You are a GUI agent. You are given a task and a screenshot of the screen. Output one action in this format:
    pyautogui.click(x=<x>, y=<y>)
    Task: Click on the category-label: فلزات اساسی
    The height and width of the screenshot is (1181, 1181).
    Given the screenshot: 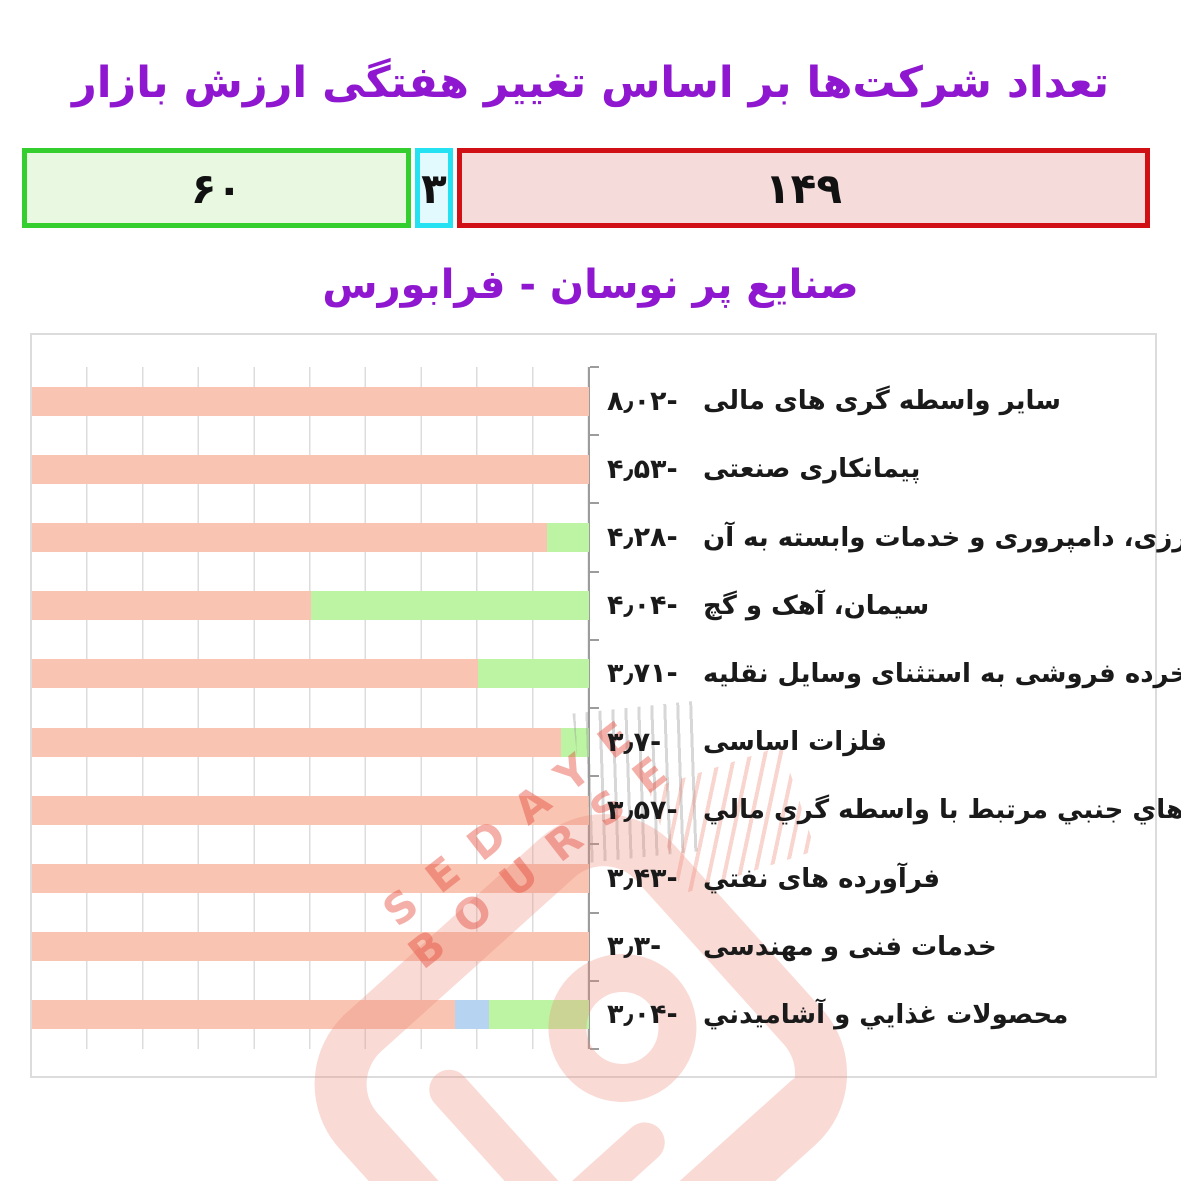 What is the action you would take?
    pyautogui.click(x=795, y=742)
    